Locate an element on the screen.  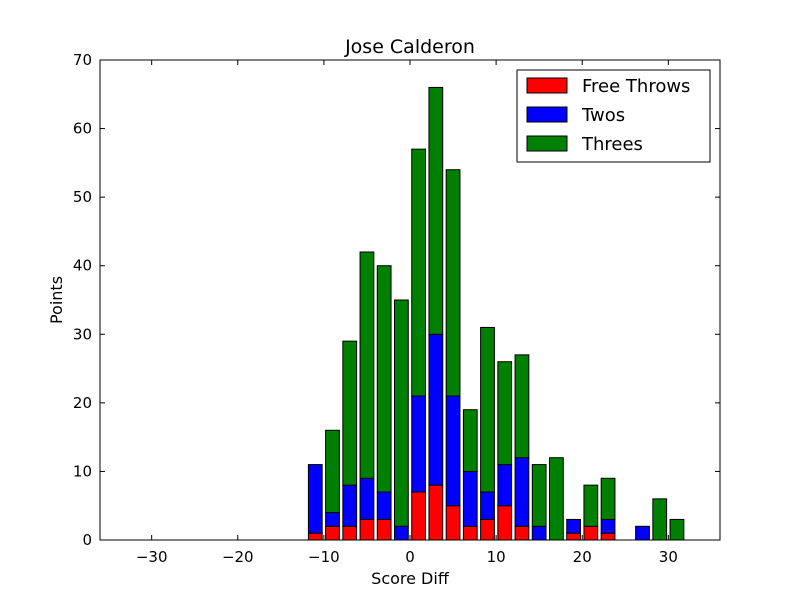
y-tick-label: 50 is located at coordinates (82, 197).